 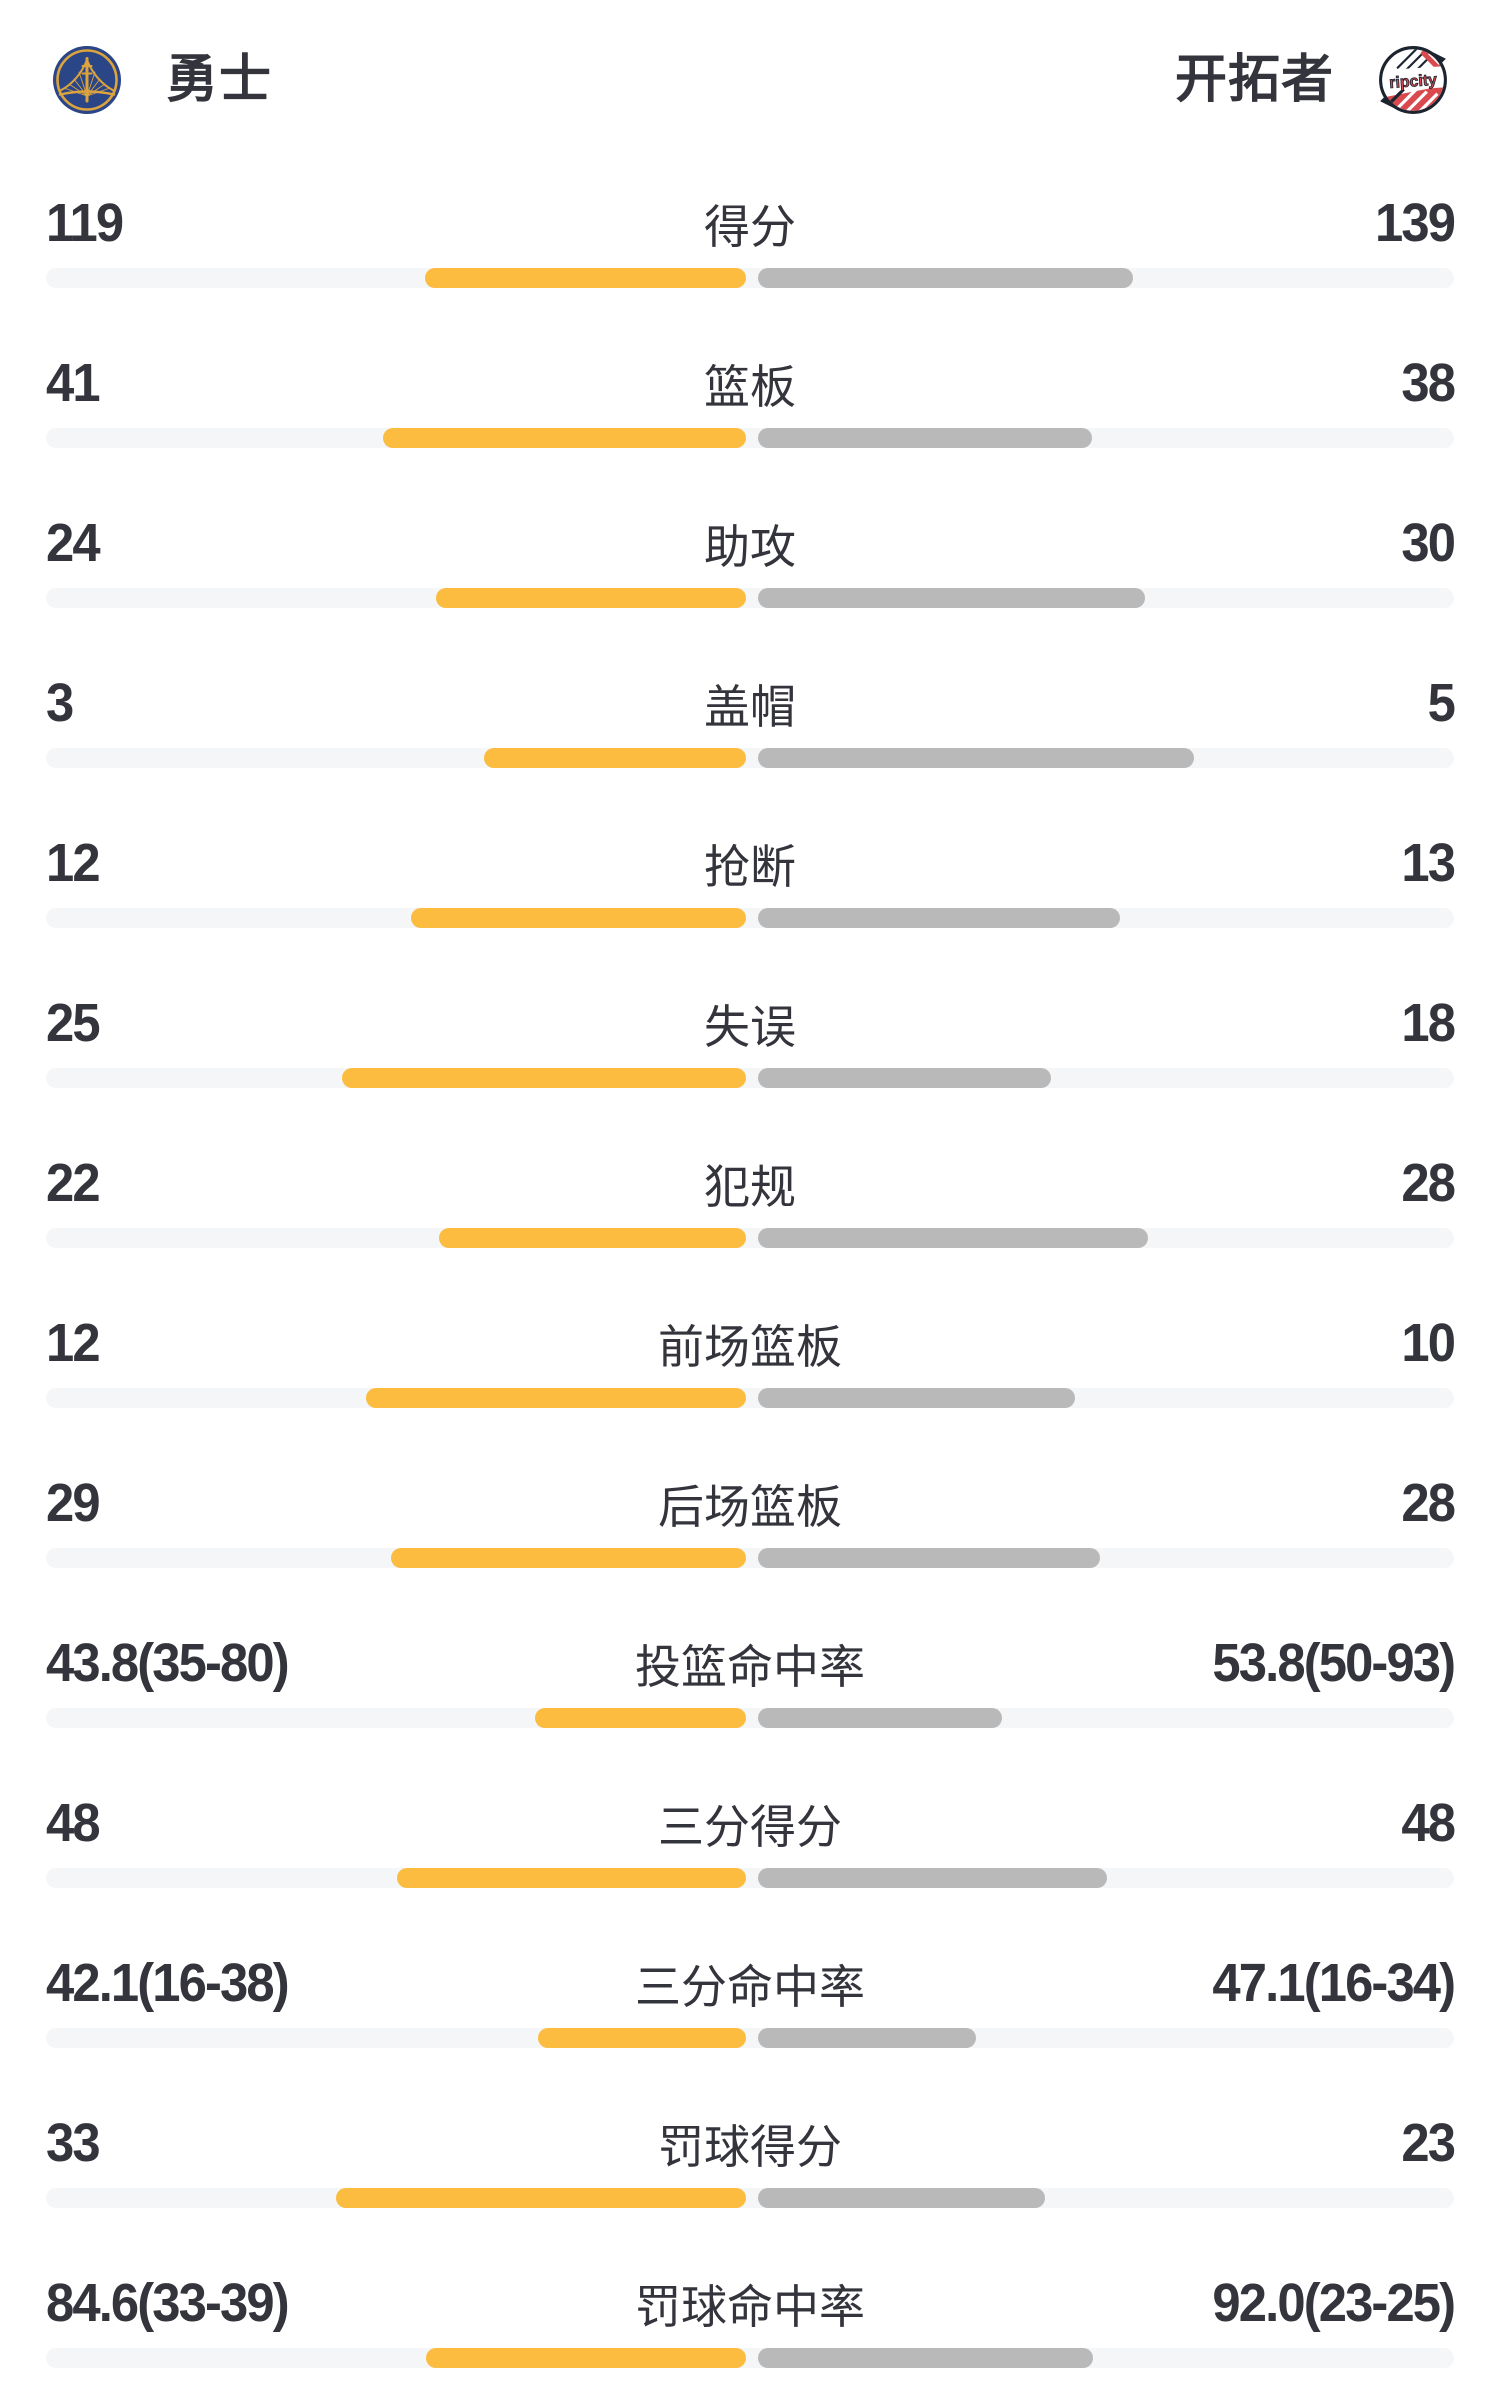 I want to click on stat-row: 24 助攻 30, so click(x=750, y=560).